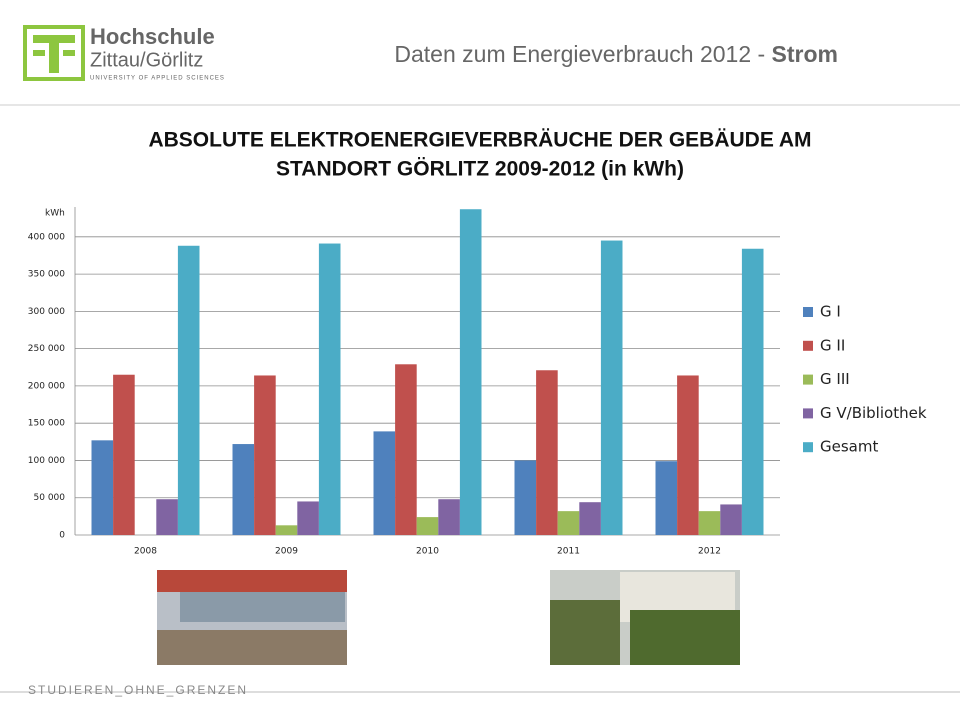 Image resolution: width=960 pixels, height=720 pixels. What do you see at coordinates (138, 690) in the screenshot?
I see `footer-text: STUDIEREN_OHNE_GRENZEN` at bounding box center [138, 690].